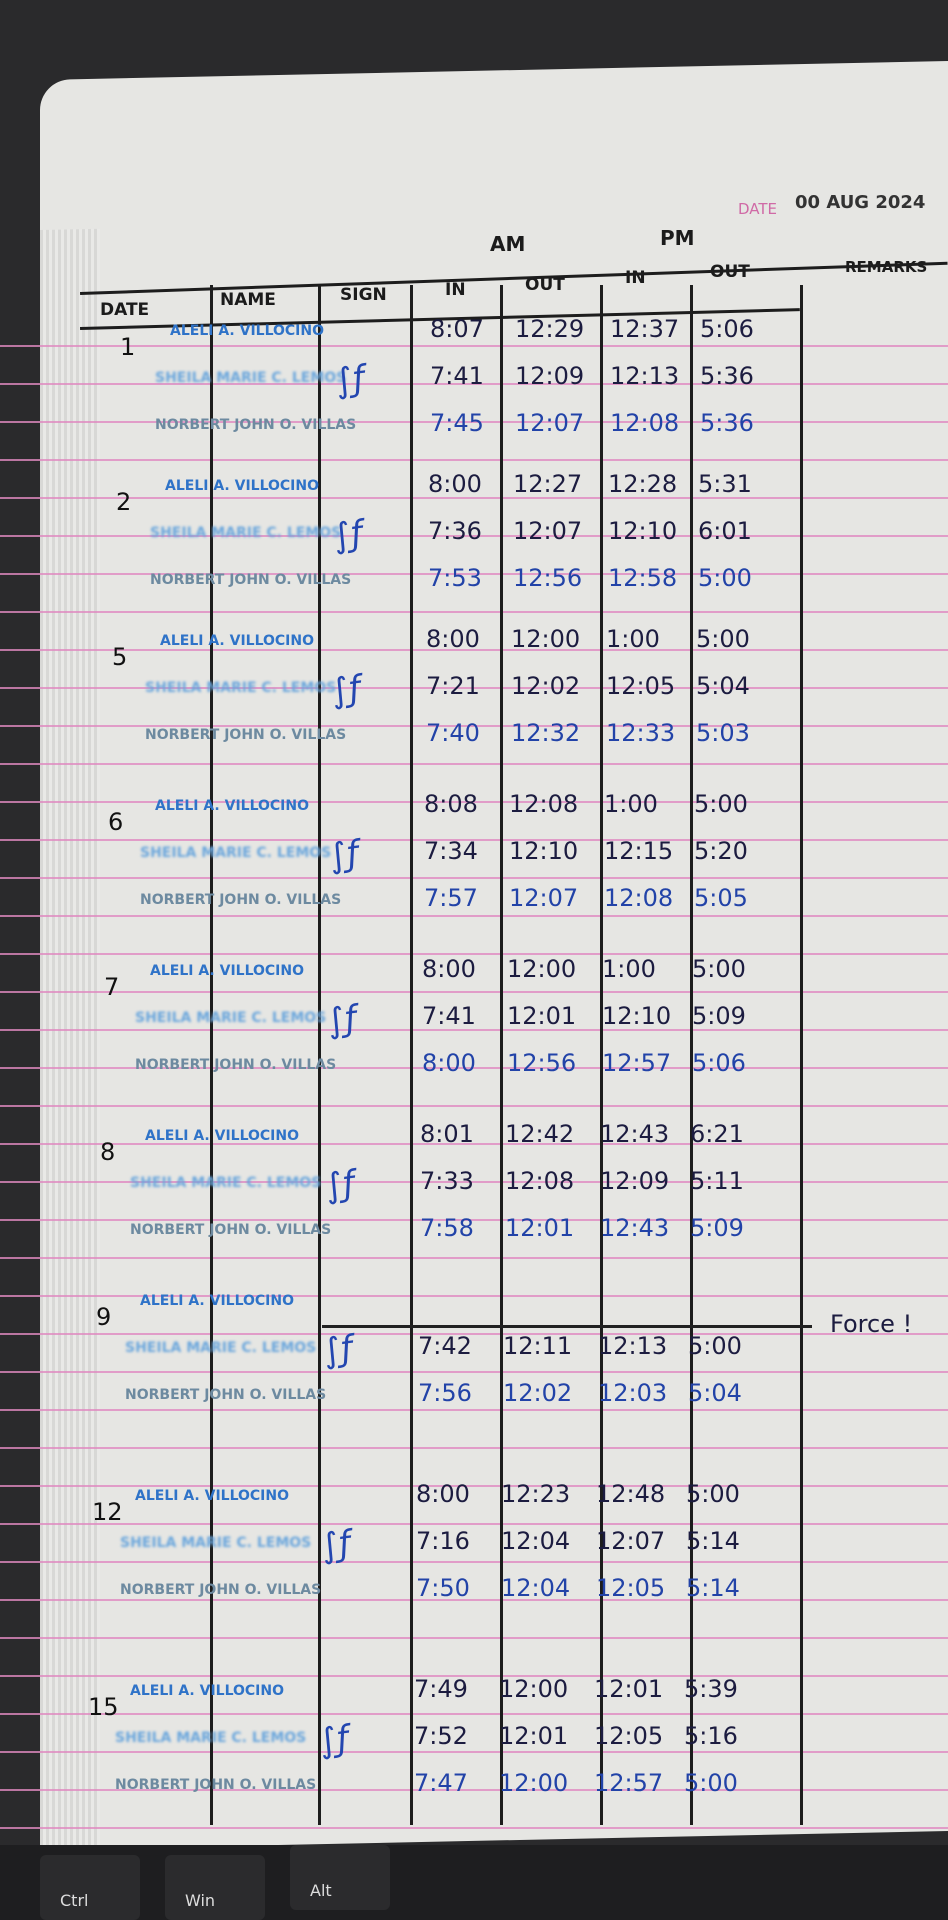 Image resolution: width=948 pixels, height=1920 pixels. Describe the element at coordinates (635, 1228) in the screenshot. I see `time-pm-in: 12:43` at that location.